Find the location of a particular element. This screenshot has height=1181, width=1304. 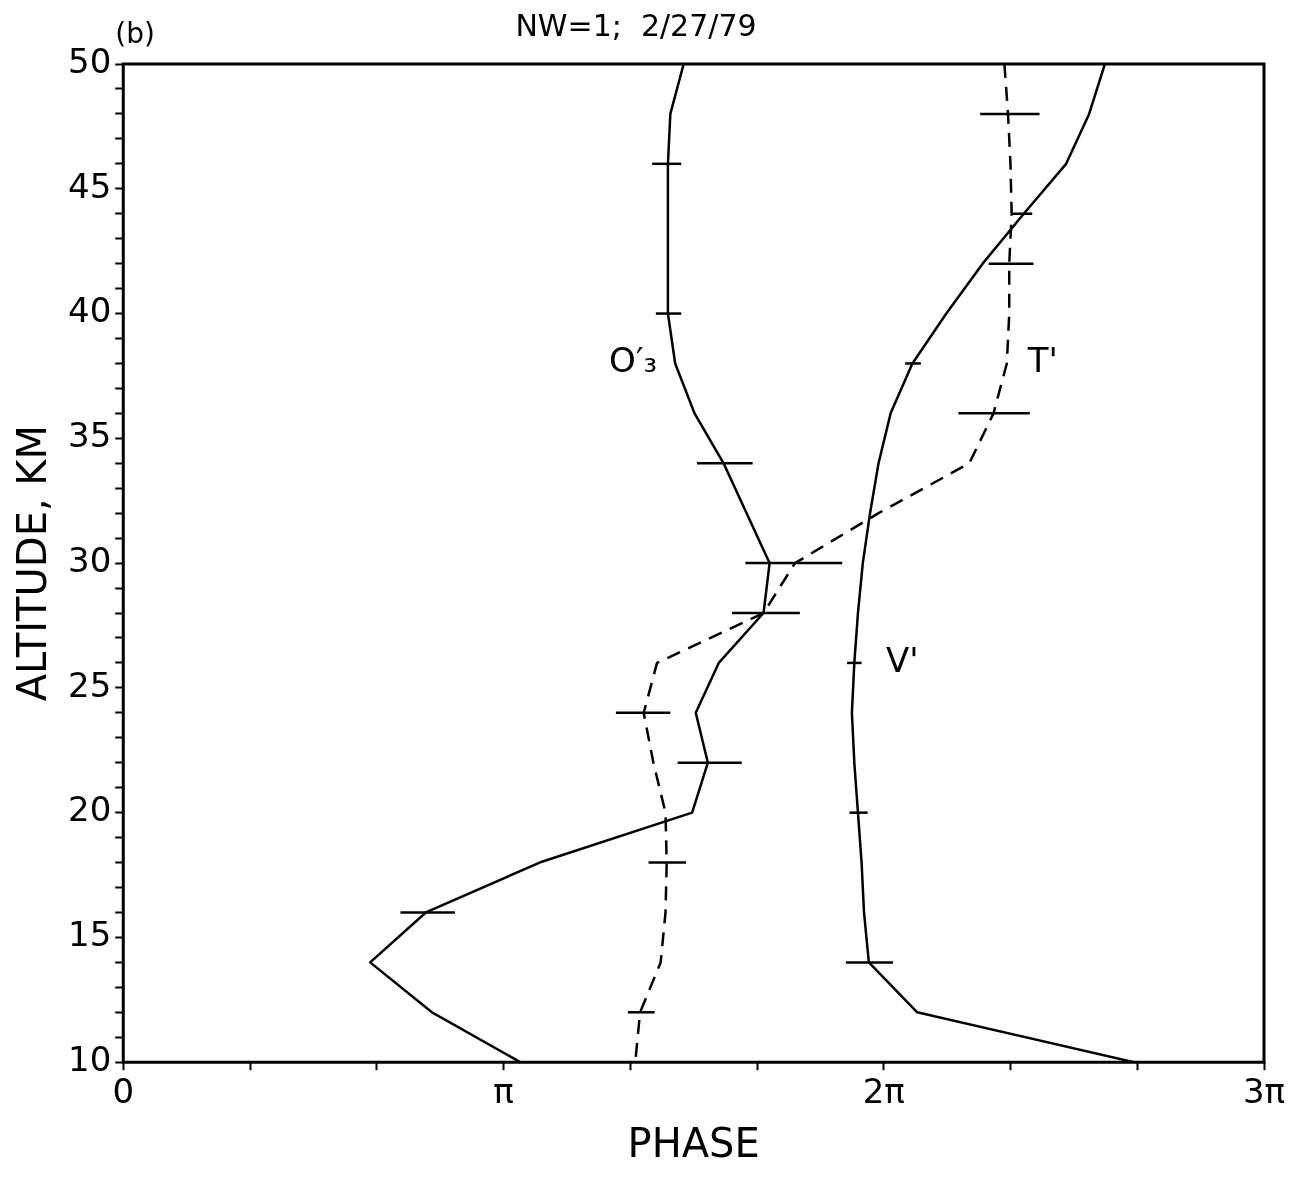

y-axis-title: ALTITUDE, KM is located at coordinates (32, 563).